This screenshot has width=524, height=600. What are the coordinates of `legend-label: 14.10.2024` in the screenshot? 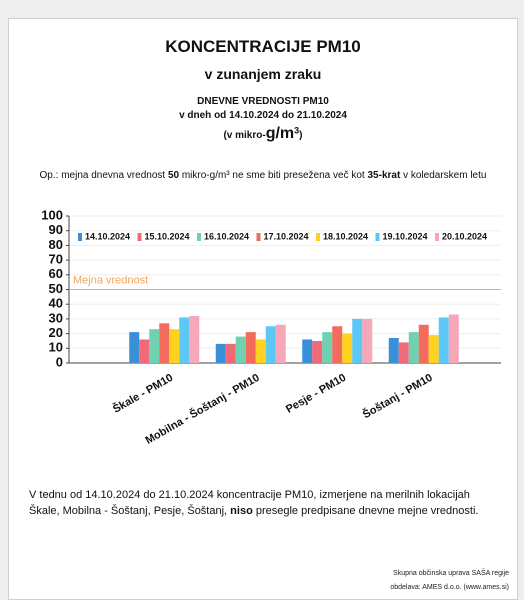 It's located at (107, 236).